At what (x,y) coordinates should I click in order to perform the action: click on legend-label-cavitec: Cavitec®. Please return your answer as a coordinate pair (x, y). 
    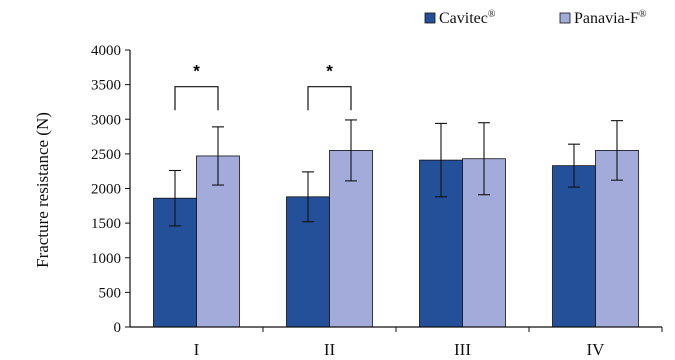
    Looking at the image, I should click on (467, 18).